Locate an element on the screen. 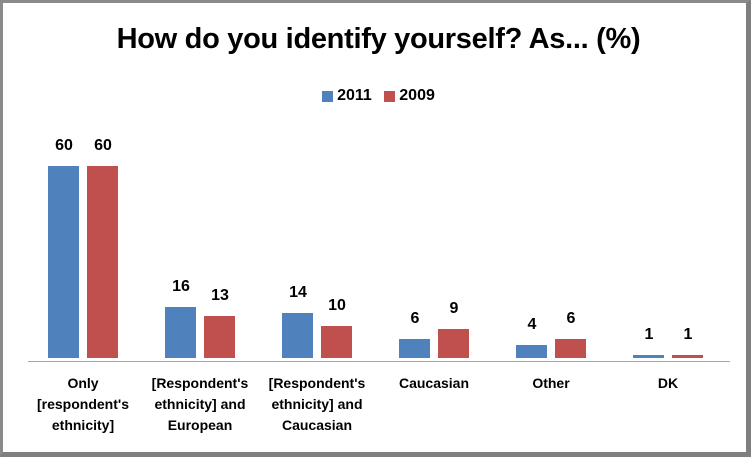 The height and width of the screenshot is (457, 751). value-label-2009-5: 1 is located at coordinates (688, 334).